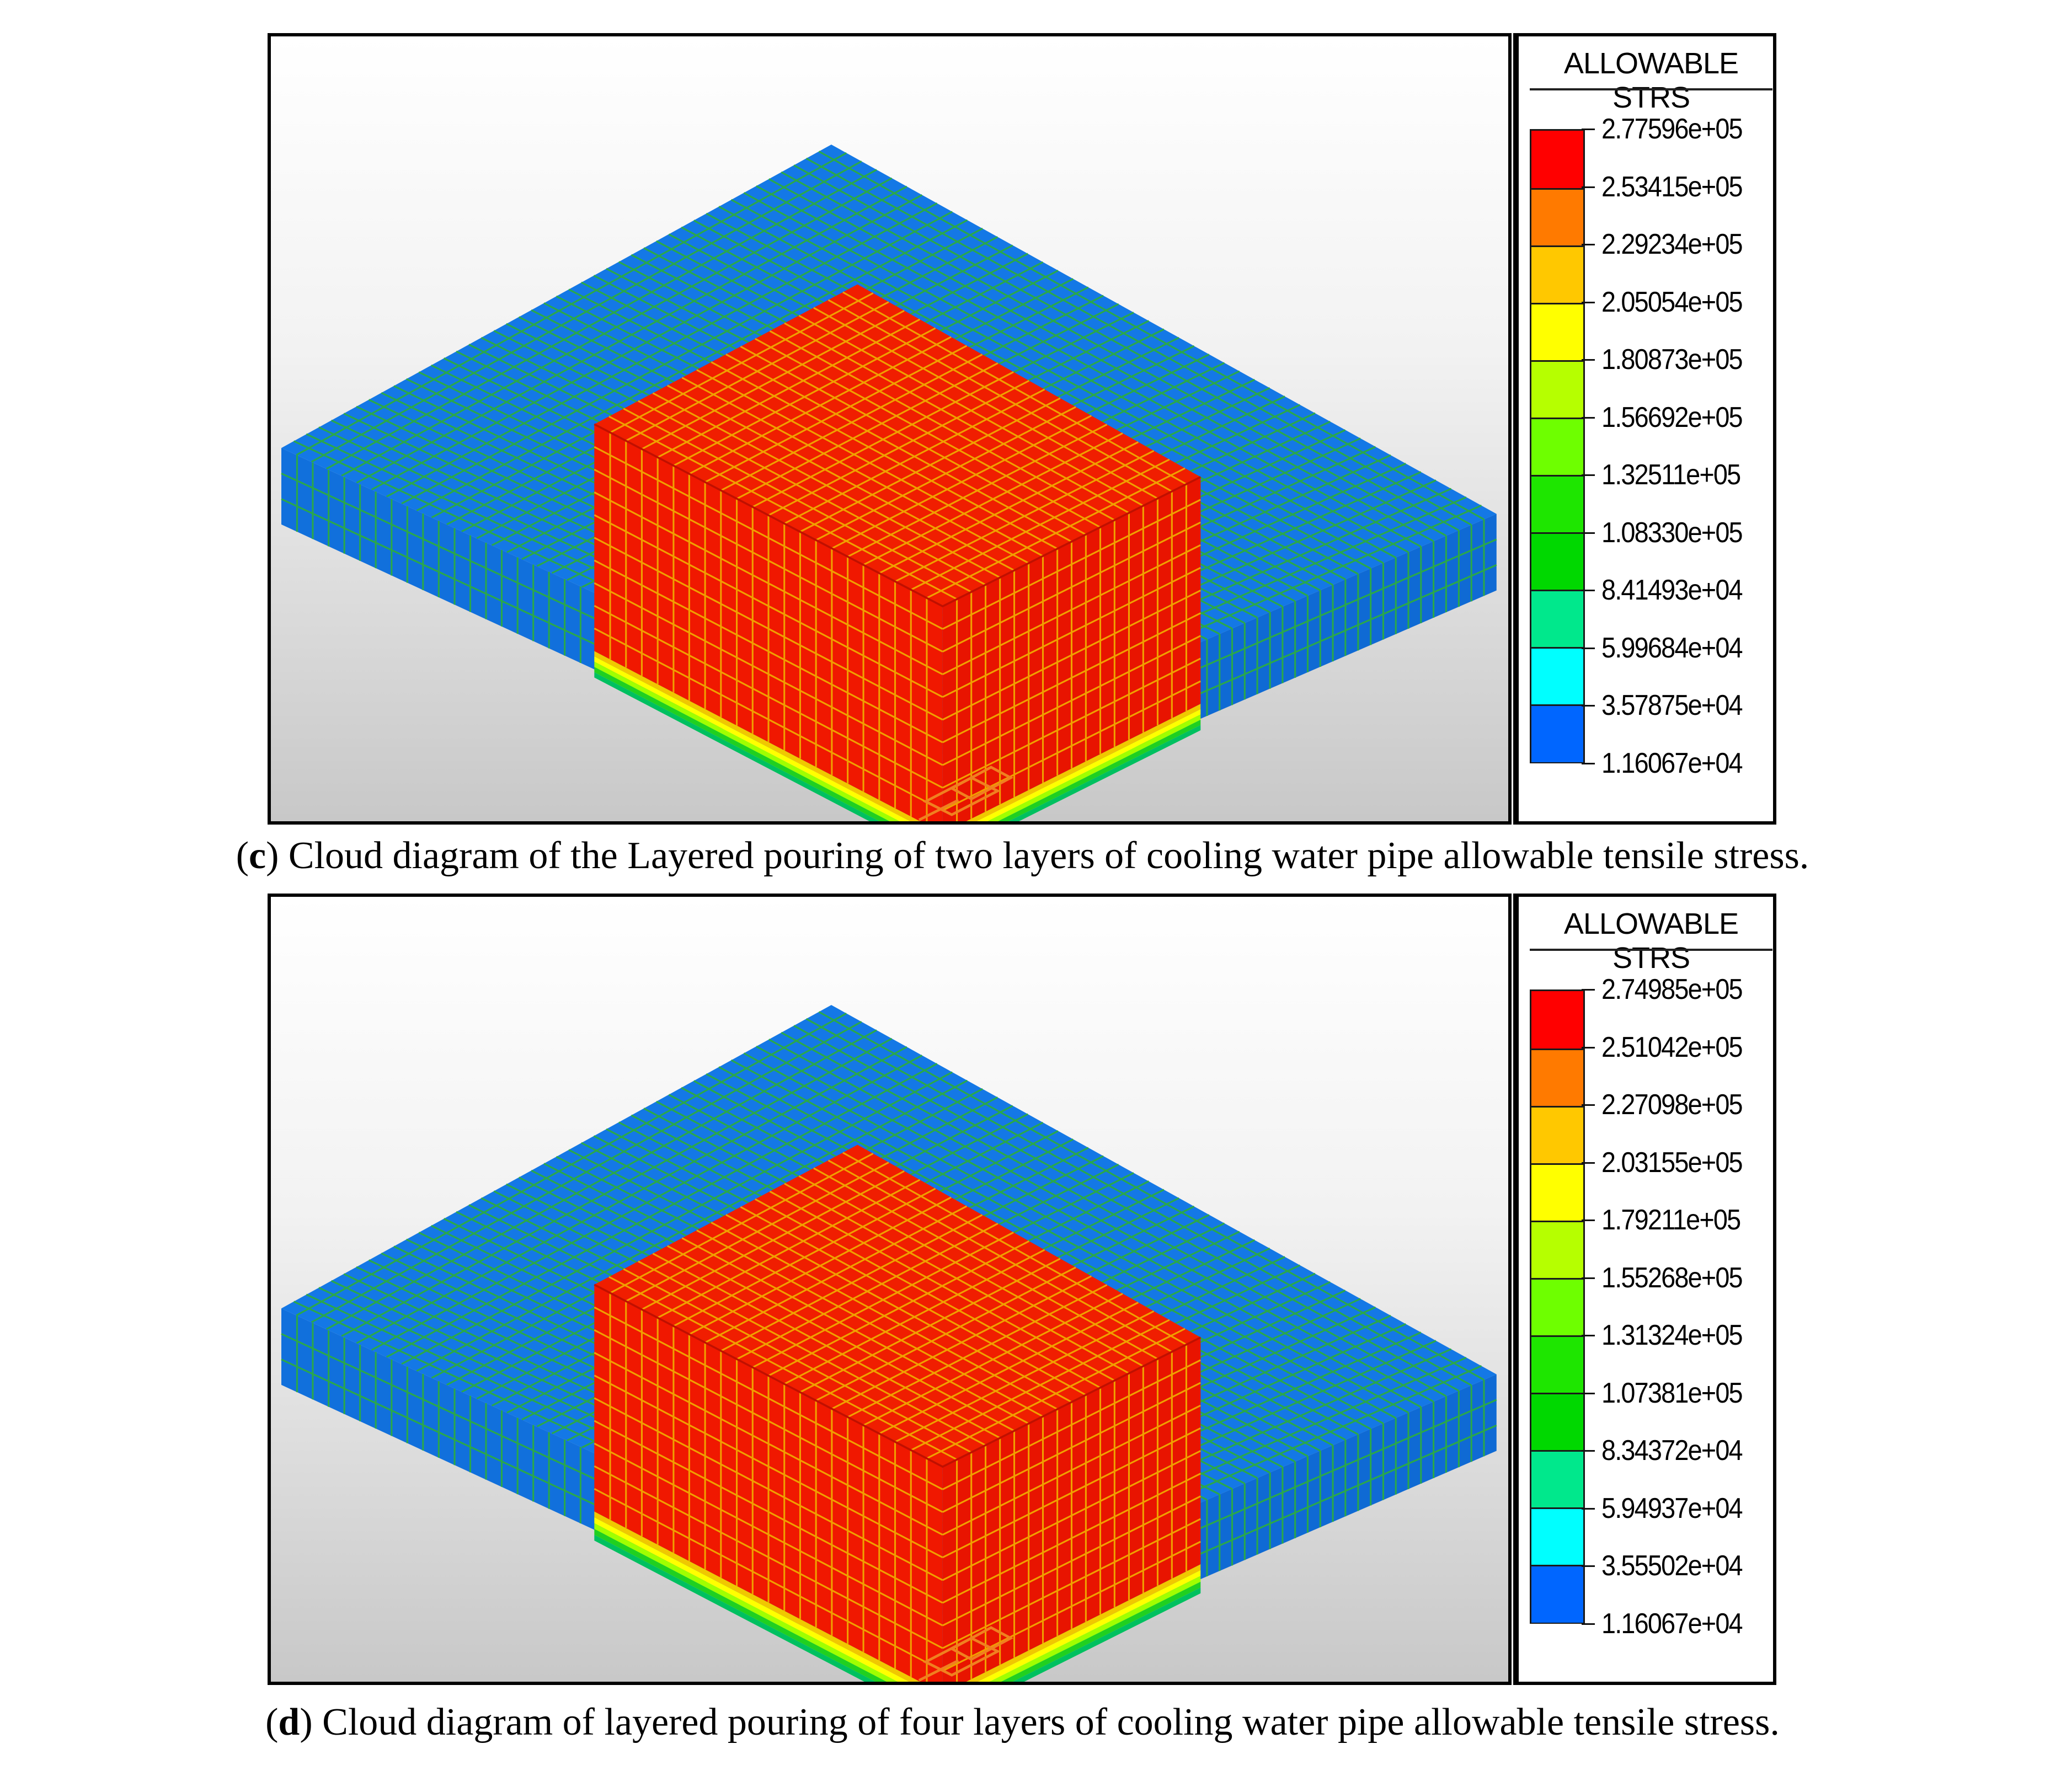  Describe the element at coordinates (1671, 475) in the screenshot. I see `legend-value-label: 1.32511e+05` at that location.